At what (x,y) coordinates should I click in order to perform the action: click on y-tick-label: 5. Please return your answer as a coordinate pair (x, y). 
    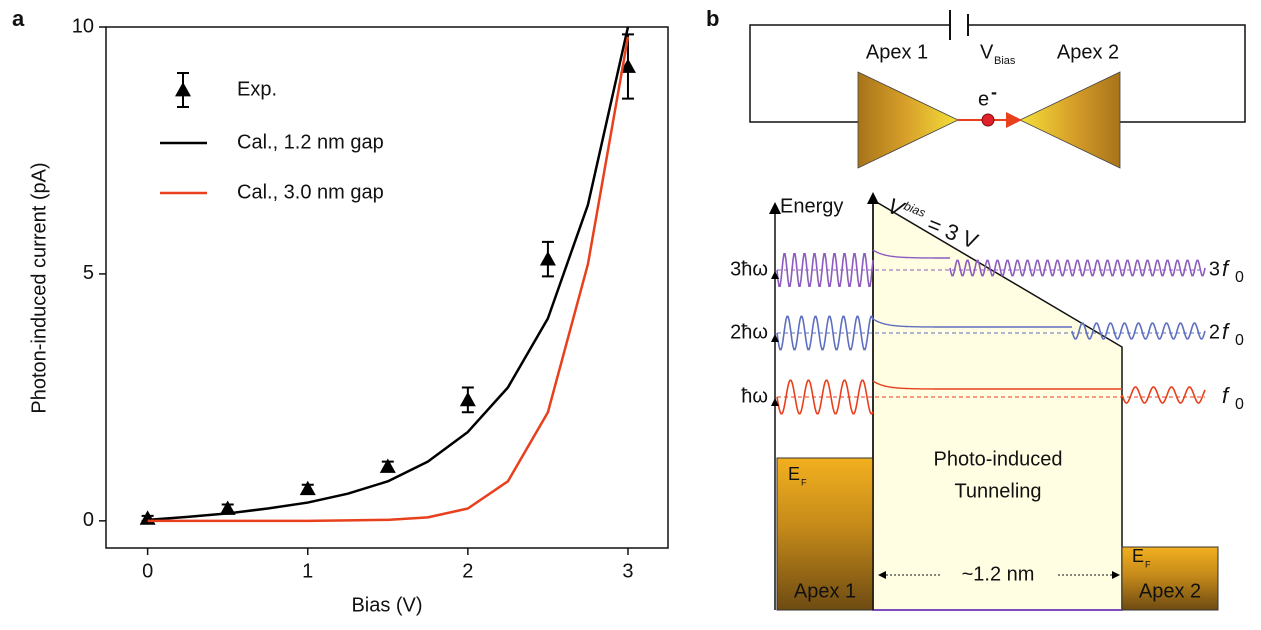
    Looking at the image, I should click on (88, 273).